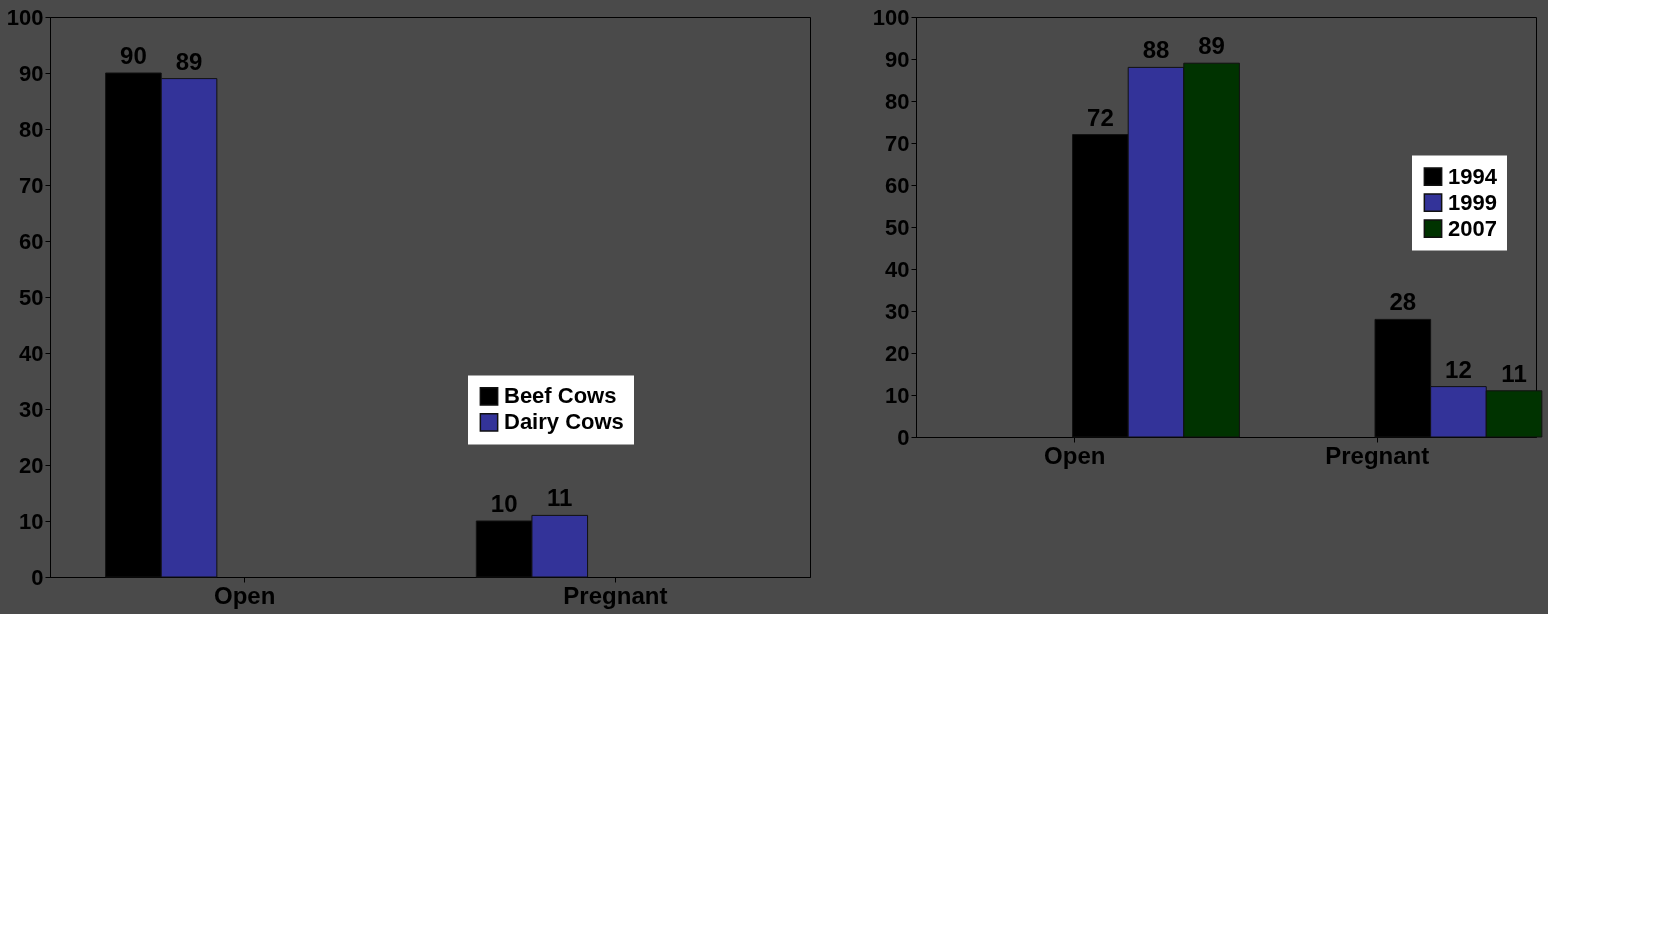 The height and width of the screenshot is (944, 1655). Describe the element at coordinates (1472, 228) in the screenshot. I see `legend-label: 2007` at that location.